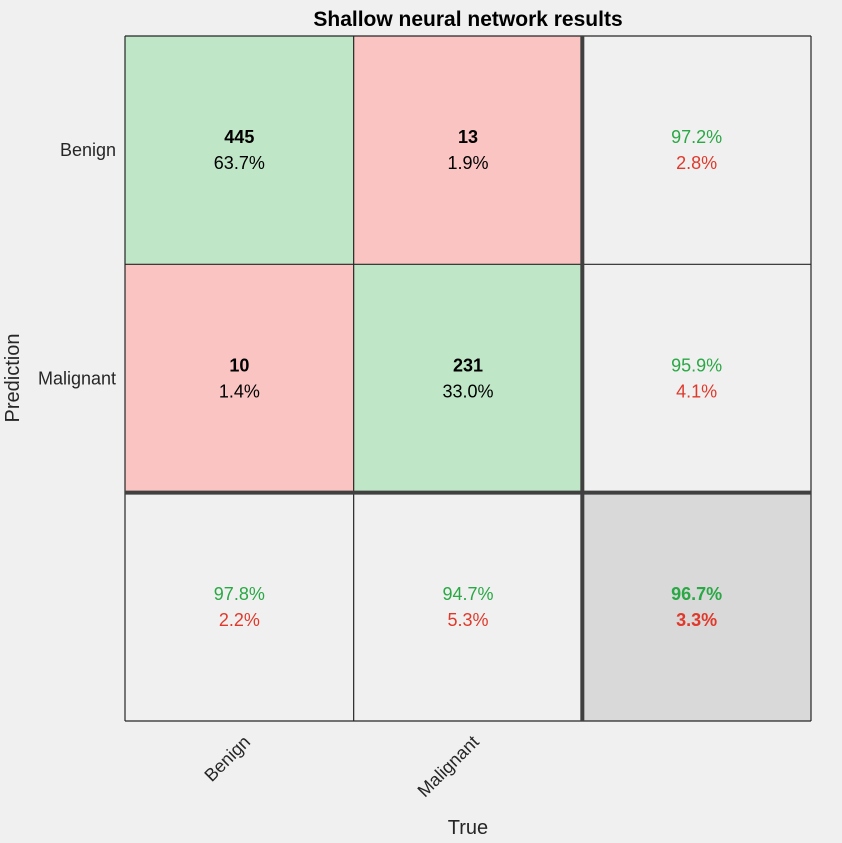  Describe the element at coordinates (239, 137) in the screenshot. I see `cell-count: 445` at that location.